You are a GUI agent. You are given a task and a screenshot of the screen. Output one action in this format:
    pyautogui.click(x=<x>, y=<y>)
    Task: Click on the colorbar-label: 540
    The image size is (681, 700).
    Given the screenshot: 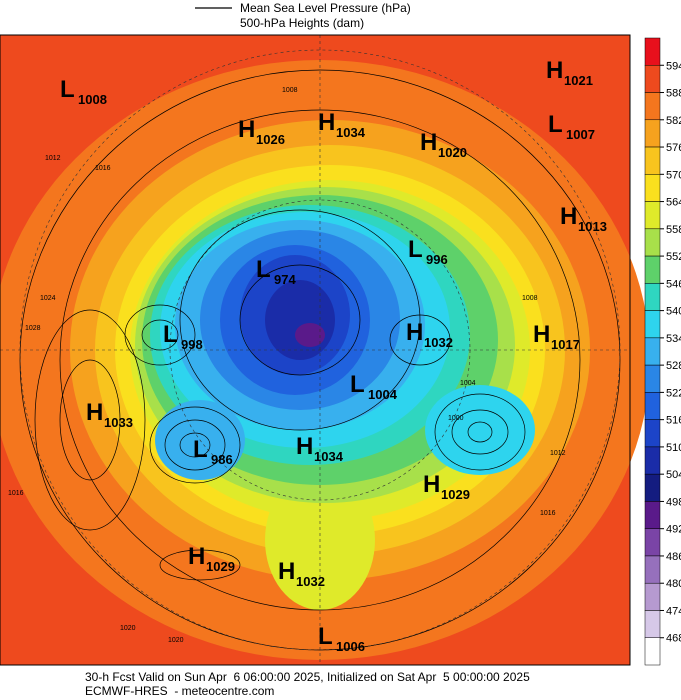 What is the action you would take?
    pyautogui.click(x=673, y=312)
    